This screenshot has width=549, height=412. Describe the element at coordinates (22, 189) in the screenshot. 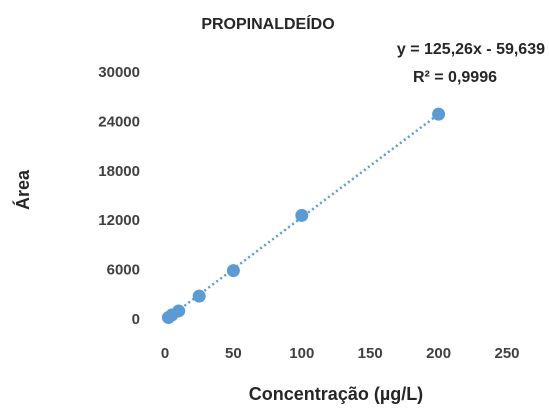

I see `y-axis-label: Área` at that location.